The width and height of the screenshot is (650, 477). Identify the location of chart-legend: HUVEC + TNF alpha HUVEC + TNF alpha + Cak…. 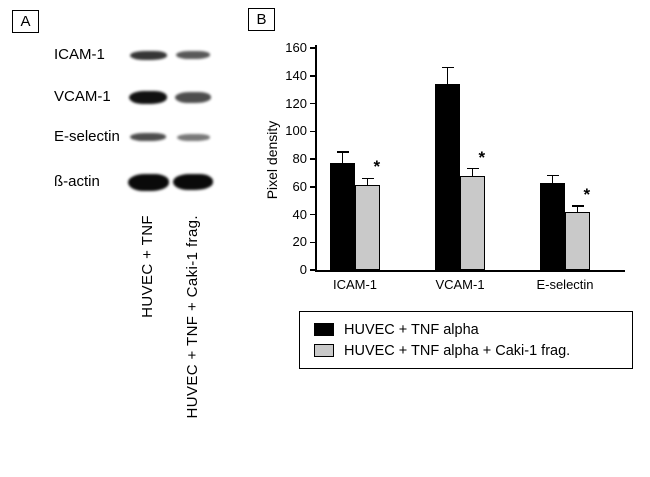
(466, 340).